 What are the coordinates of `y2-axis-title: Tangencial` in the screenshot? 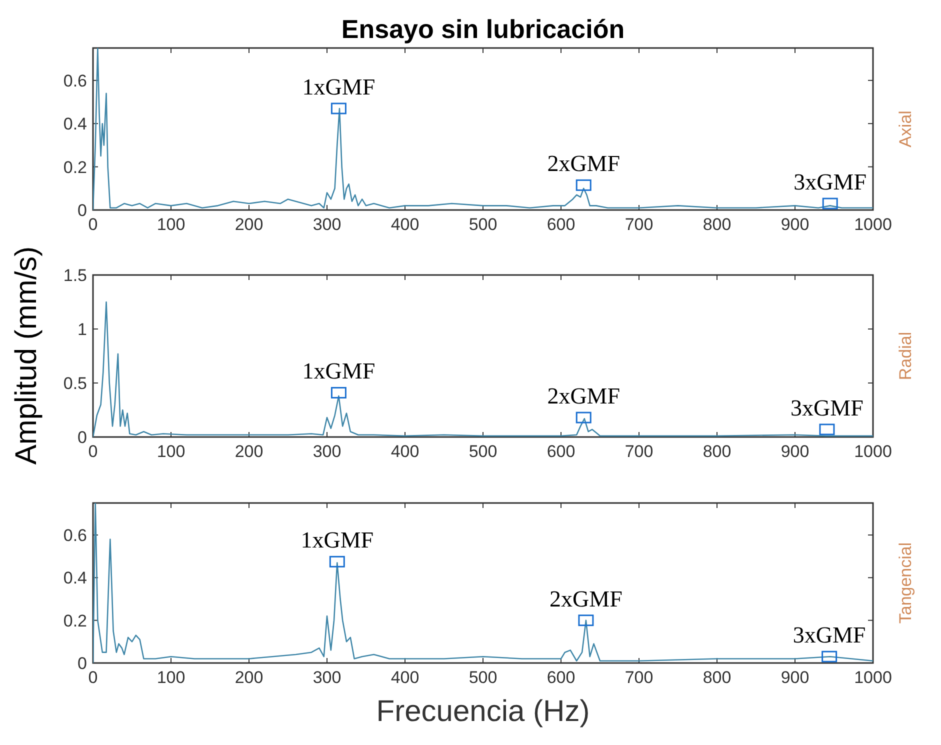 It's located at (905, 583).